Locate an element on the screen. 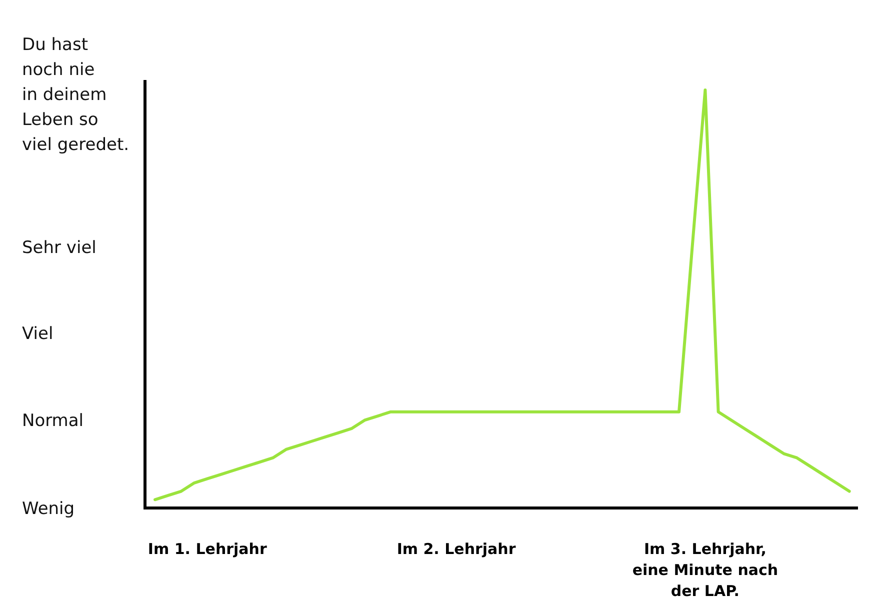 The width and height of the screenshot is (873, 613). x-tick-label: Im 3. Lehrjahr, eine Minute nach der LAP. is located at coordinates (705, 570).